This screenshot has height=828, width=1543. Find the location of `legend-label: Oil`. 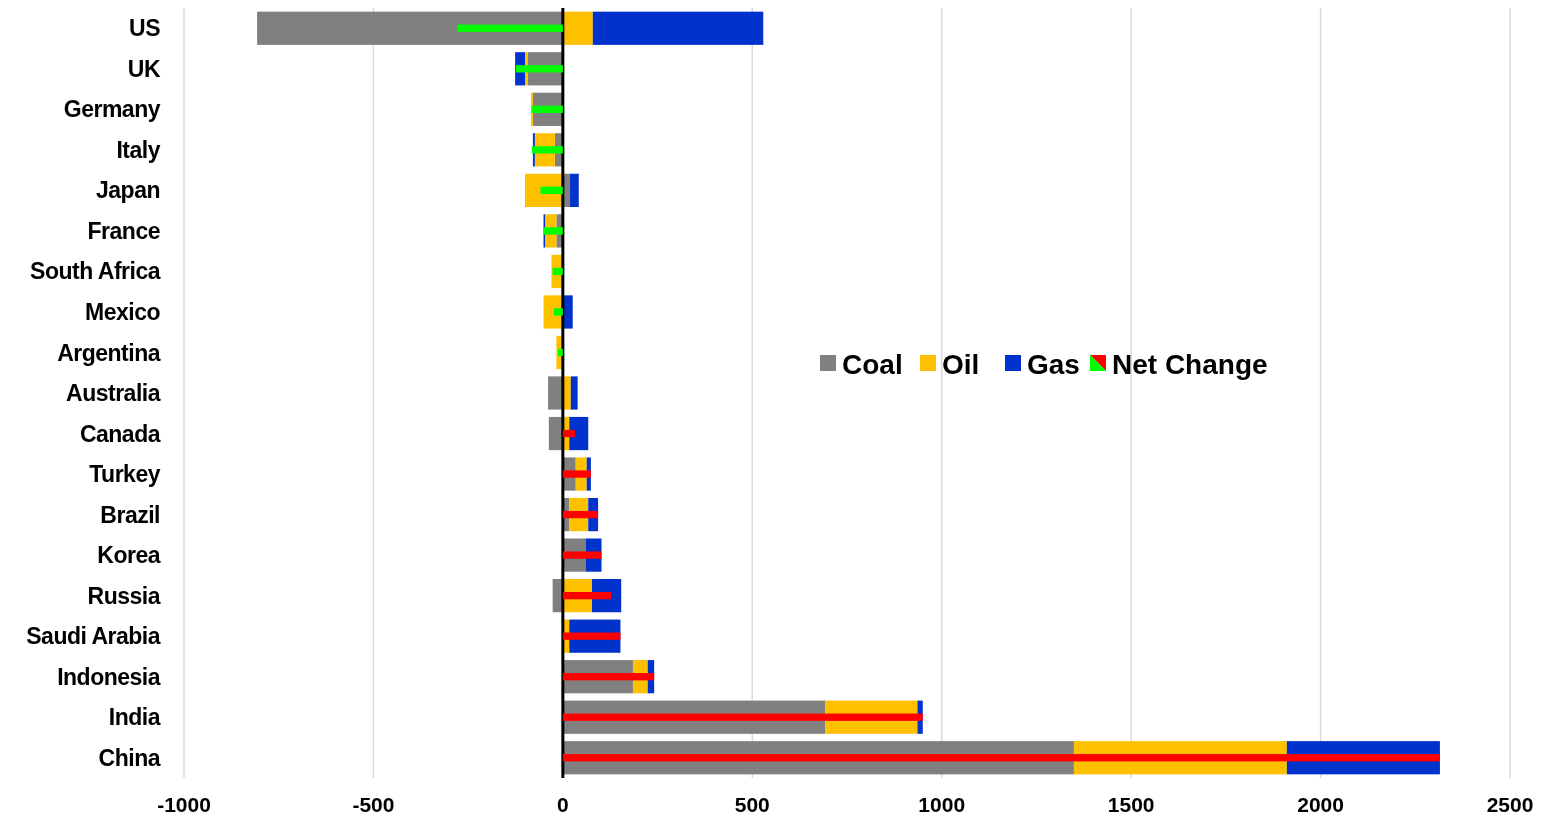

legend-label: Oil is located at coordinates (961, 364).